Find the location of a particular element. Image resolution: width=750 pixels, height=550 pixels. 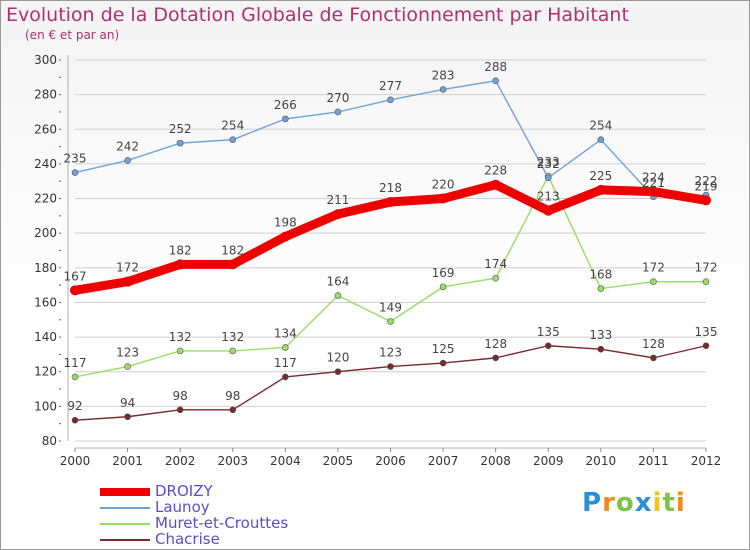

x-tick-label: 2012 is located at coordinates (706, 461).